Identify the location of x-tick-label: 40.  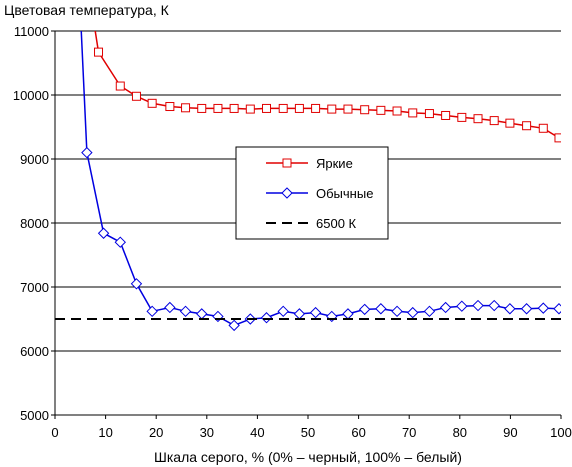
(257, 432).